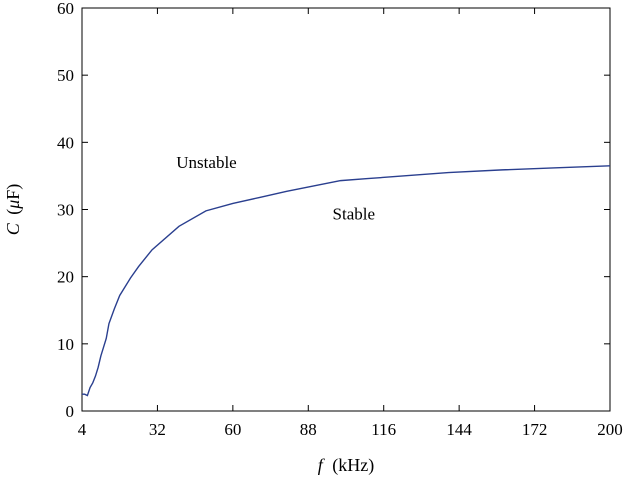 Image resolution: width=624 pixels, height=481 pixels. What do you see at coordinates (535, 429) in the screenshot?
I see `x-tick-label: 172` at bounding box center [535, 429].